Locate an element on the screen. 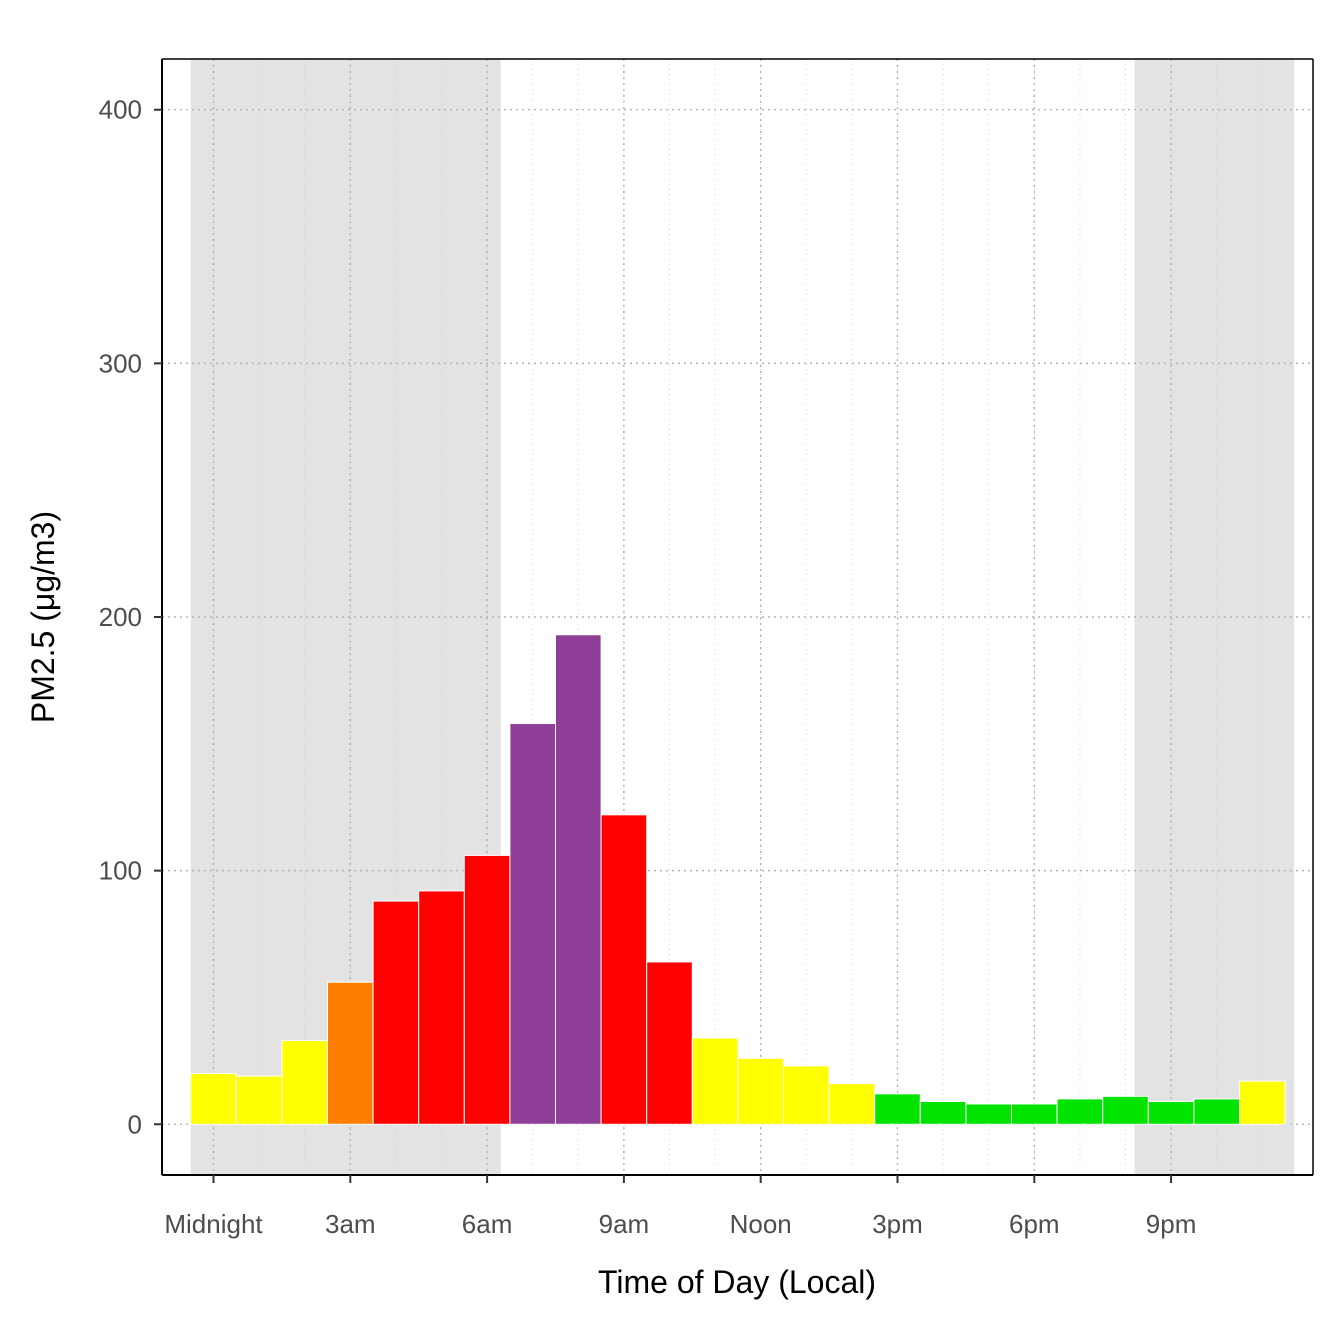 This screenshot has width=1344, height=1344. y-tick-label: 0 is located at coordinates (135, 1124).